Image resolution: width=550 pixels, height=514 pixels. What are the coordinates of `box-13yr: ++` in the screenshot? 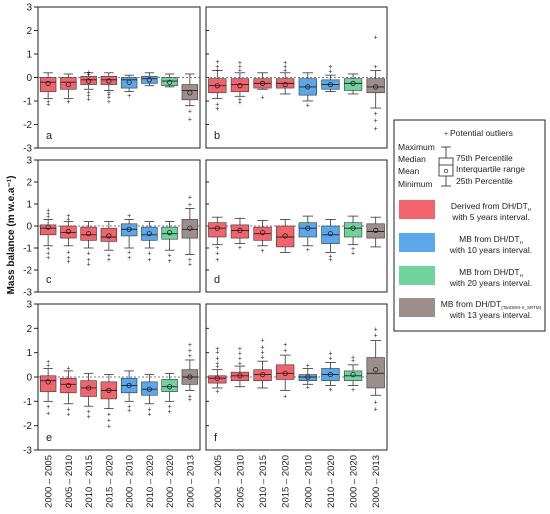 It's located at (190, 98).